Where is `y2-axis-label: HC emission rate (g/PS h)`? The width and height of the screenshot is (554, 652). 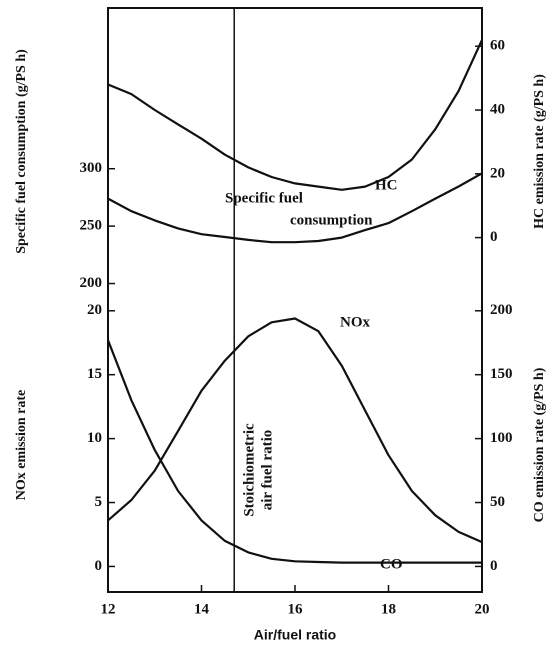
y2-axis-label: HC emission rate (g/PS h) is located at coordinates (539, 151).